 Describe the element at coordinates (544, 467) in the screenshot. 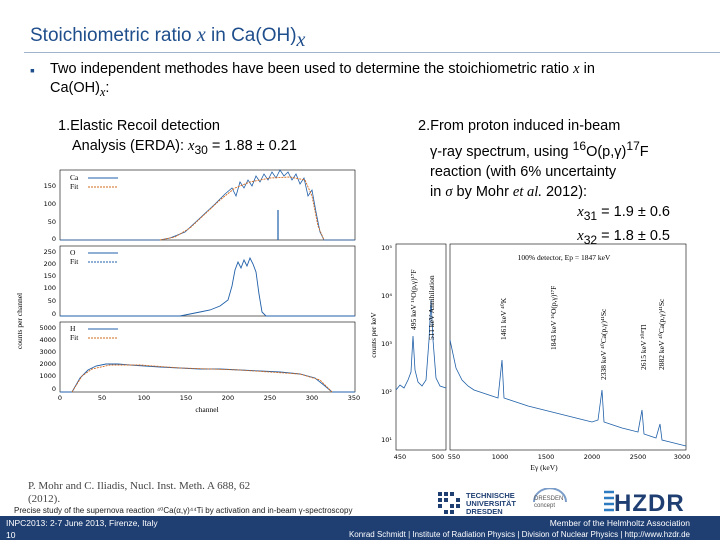

I see `gamma-xlabel: Eγ (keV)` at that location.